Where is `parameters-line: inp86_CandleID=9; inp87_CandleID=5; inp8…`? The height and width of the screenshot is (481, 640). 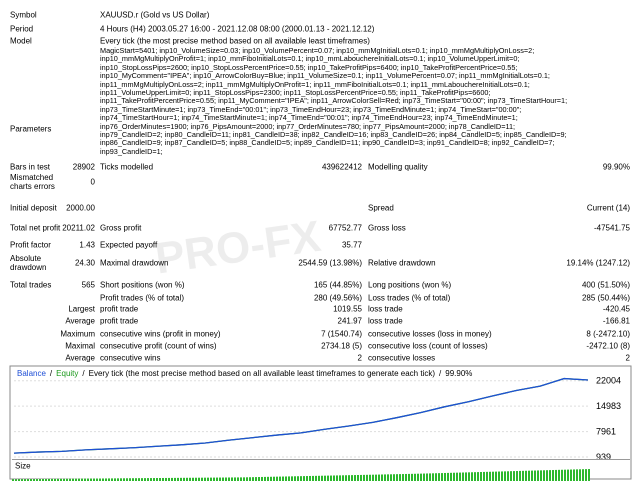
parameters-line: inp86_CandleID=9; inp87_CandleID=5; inp8… is located at coordinates (327, 143).